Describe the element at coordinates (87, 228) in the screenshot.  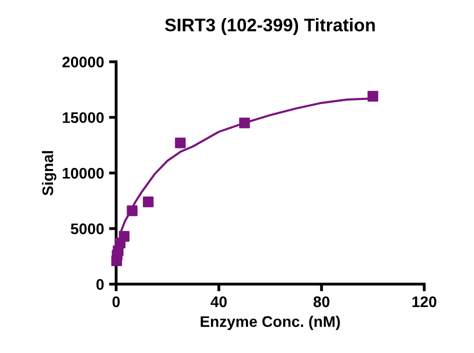
I see `y-tick-label: 5000` at that location.